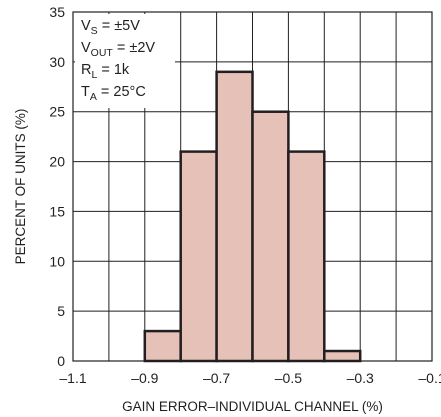 This screenshot has height=417, width=441. I want to click on y-tick-label: 15, so click(57, 211).